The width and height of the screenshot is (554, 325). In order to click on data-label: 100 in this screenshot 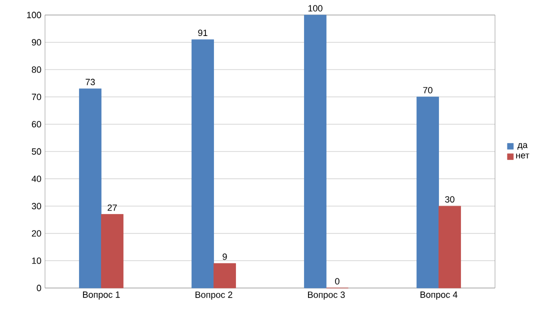, I will do `click(315, 8)`.